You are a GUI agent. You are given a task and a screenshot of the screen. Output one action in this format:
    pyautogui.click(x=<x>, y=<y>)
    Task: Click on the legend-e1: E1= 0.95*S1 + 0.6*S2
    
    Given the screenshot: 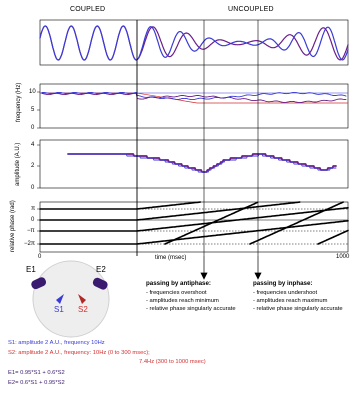 What is the action you would take?
    pyautogui.click(x=36, y=373)
    